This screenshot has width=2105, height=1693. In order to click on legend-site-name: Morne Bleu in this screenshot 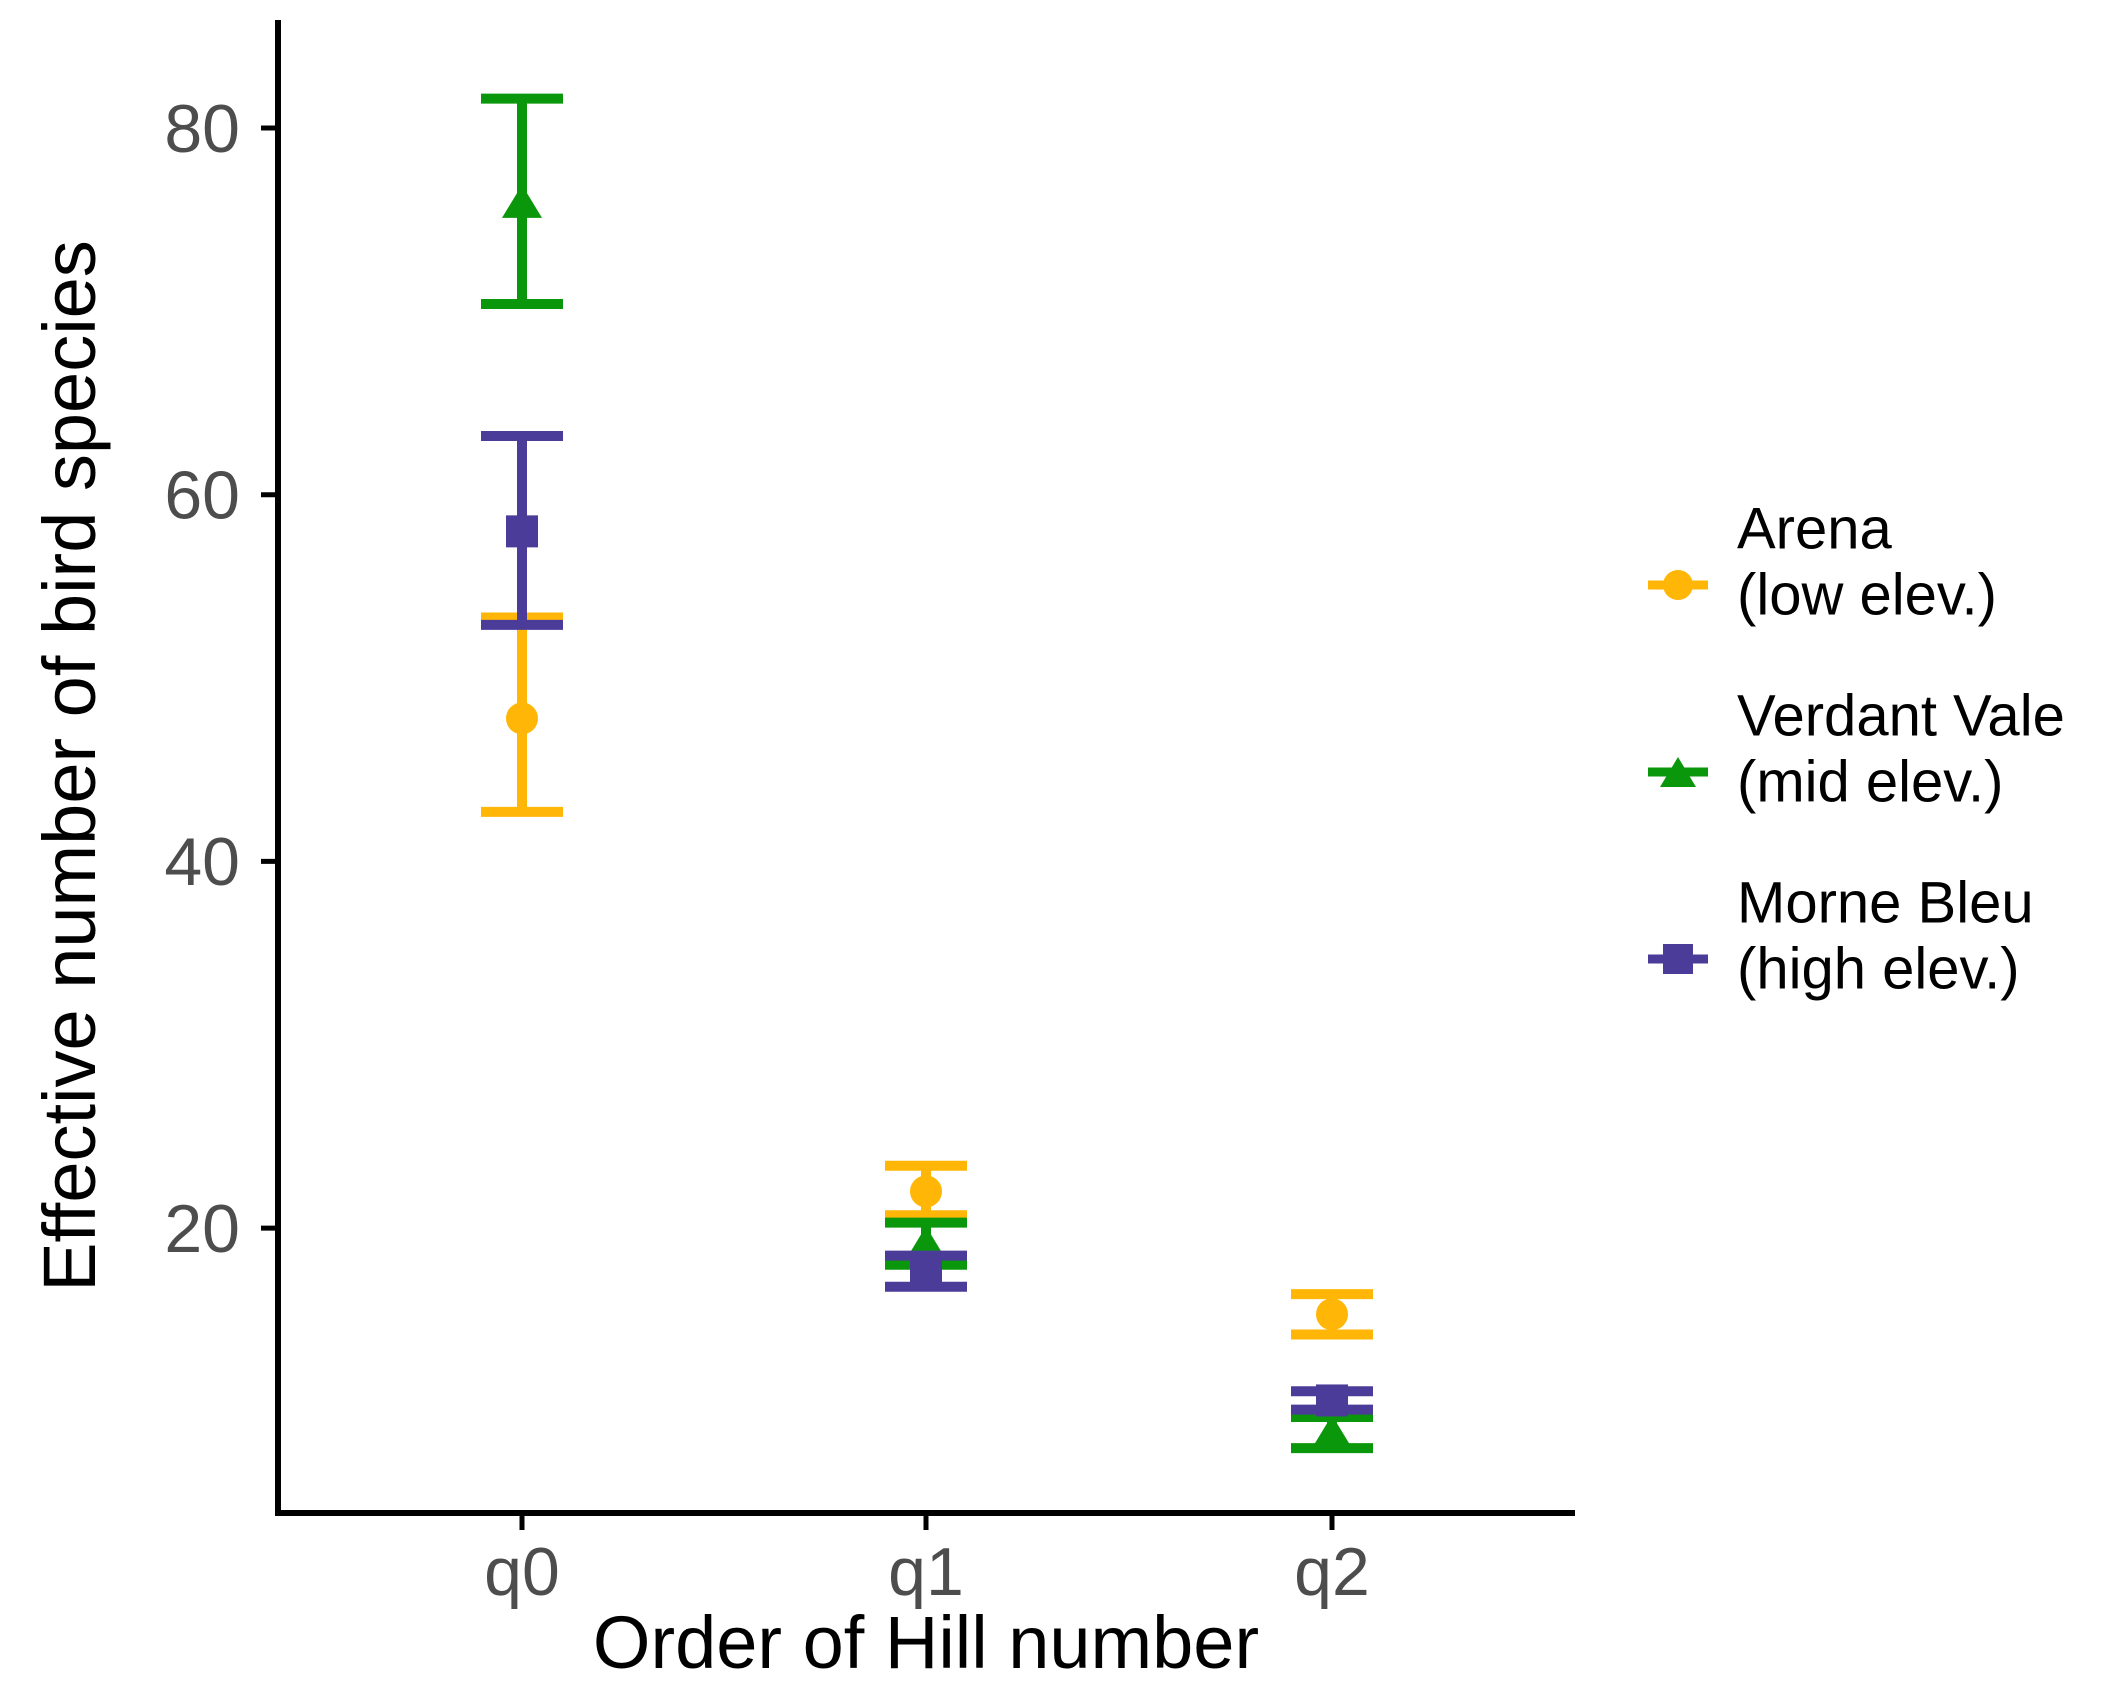, I will do `click(1885, 902)`.